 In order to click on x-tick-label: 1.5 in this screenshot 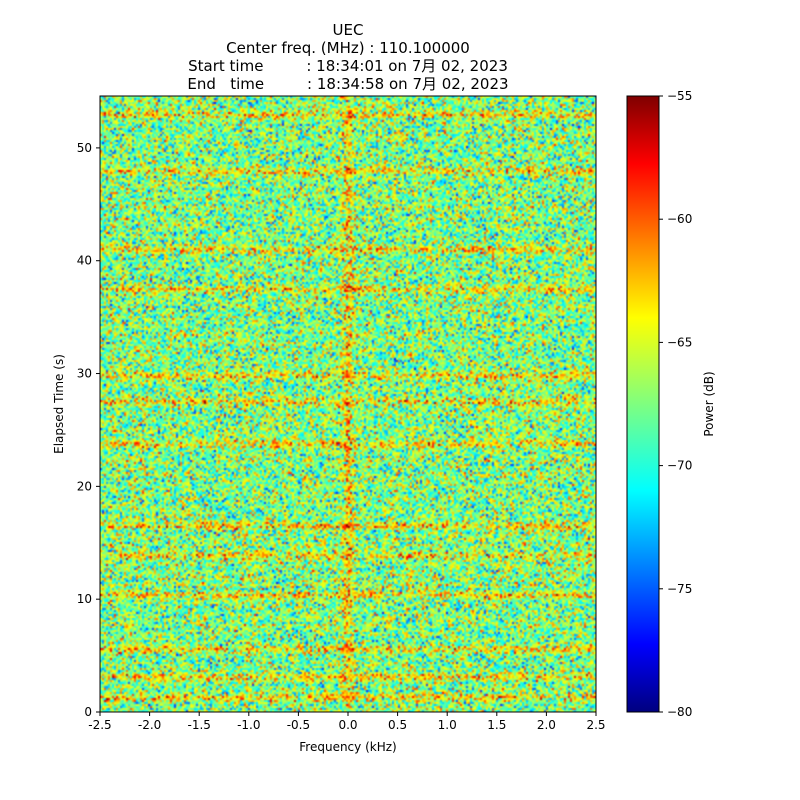, I will do `click(496, 725)`.